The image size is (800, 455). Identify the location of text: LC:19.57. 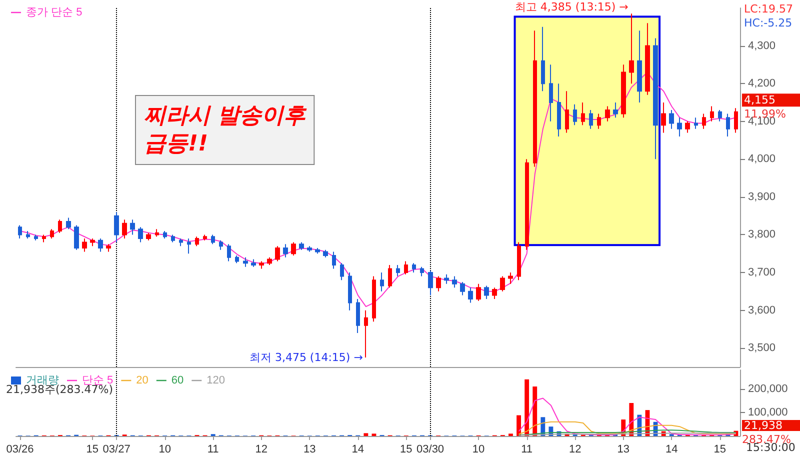
(769, 9).